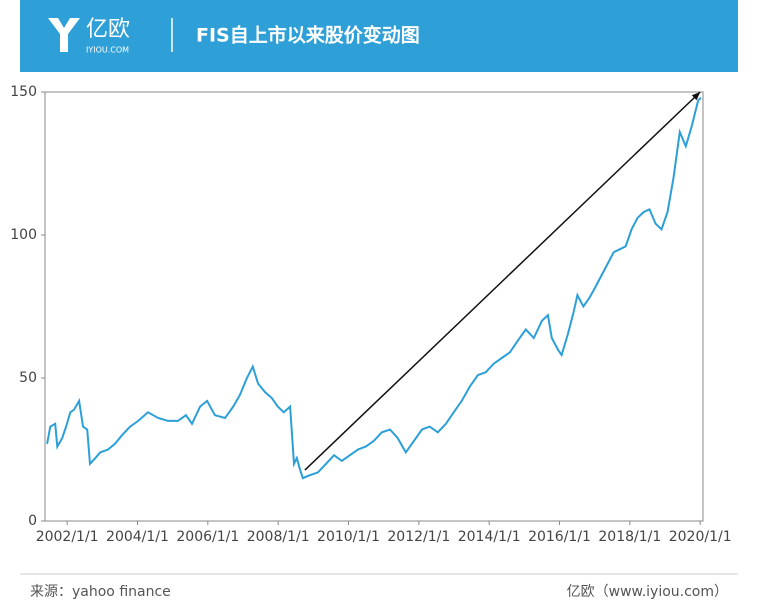 The width and height of the screenshot is (758, 615). Describe the element at coordinates (559, 537) in the screenshot. I see `x-tick-label: 2016/1/1` at that location.